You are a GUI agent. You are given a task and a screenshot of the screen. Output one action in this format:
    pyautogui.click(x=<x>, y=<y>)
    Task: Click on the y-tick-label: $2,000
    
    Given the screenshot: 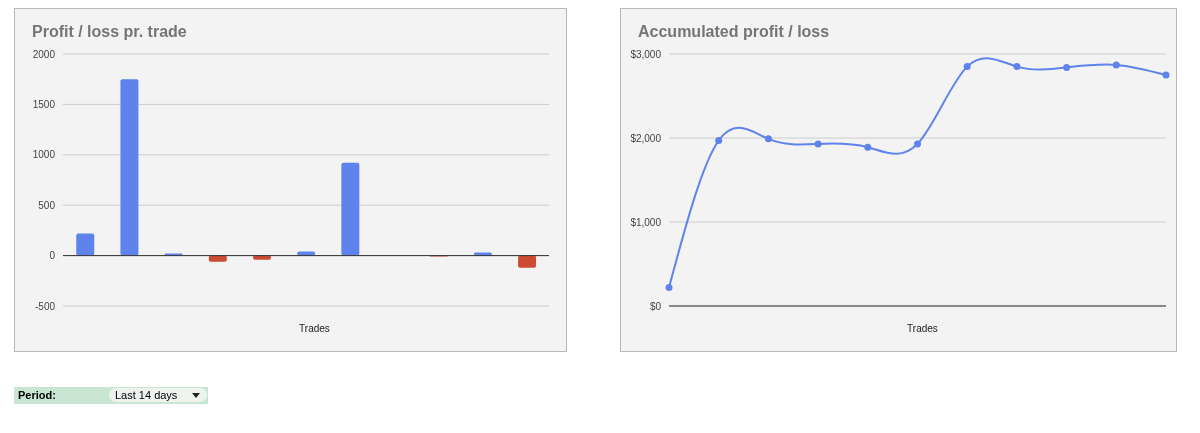 What is the action you would take?
    pyautogui.click(x=646, y=138)
    